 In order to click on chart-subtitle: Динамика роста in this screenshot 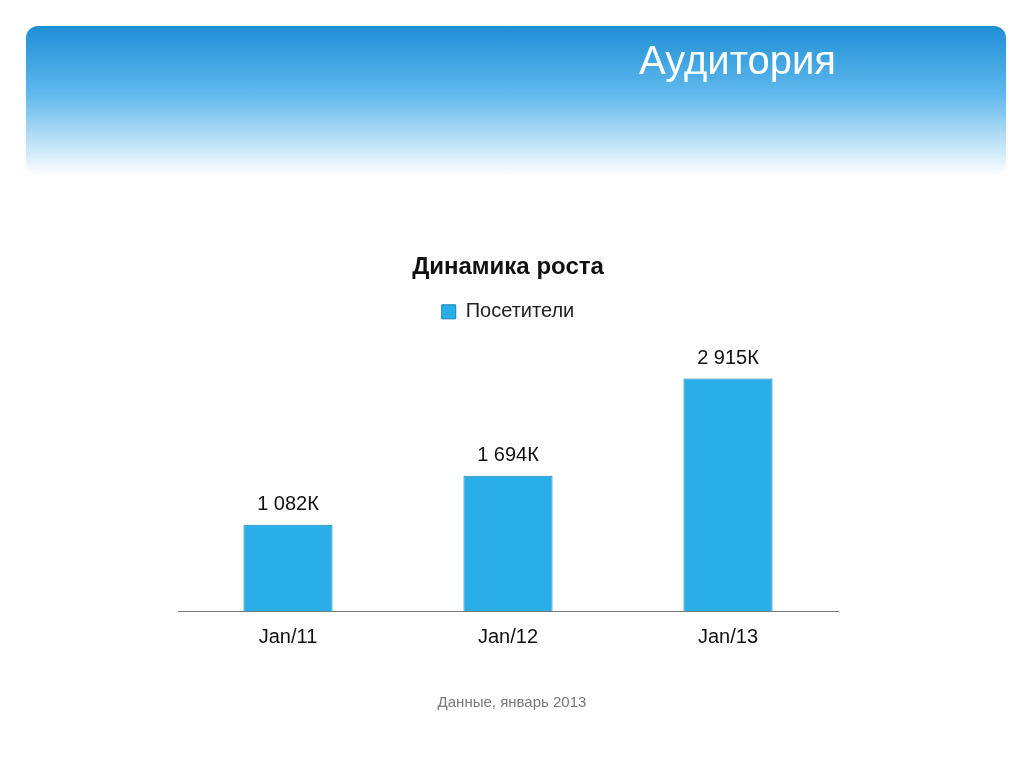, I will do `click(508, 266)`.